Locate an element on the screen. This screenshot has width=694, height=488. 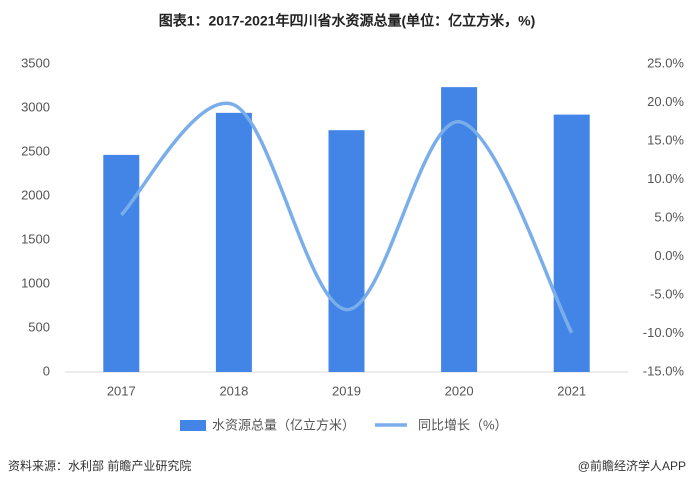
x-tick-label: 2017 is located at coordinates (121, 390).